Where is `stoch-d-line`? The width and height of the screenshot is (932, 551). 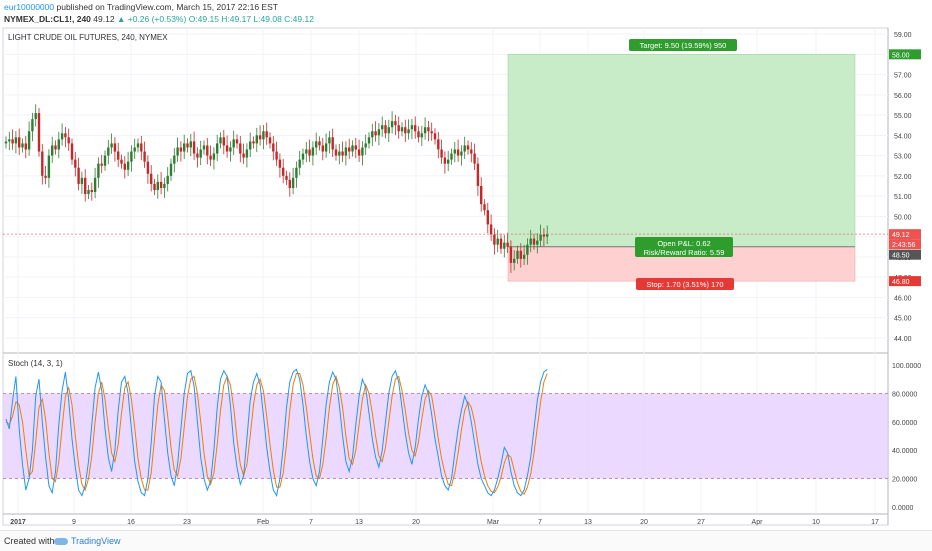 stoch-d-line is located at coordinates (276, 434).